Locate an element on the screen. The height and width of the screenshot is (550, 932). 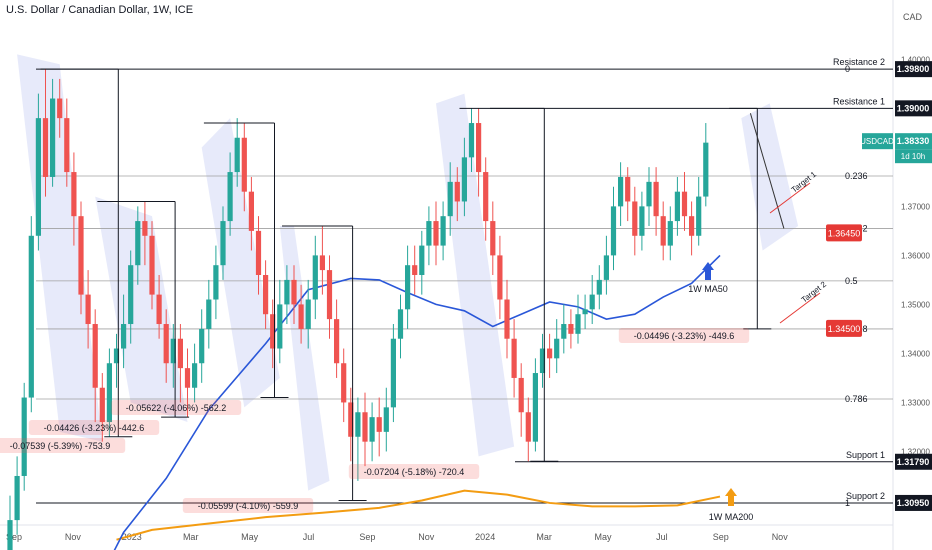
swing-label: -0.05622 (-4.06%) -562.2 is located at coordinates (176, 408).